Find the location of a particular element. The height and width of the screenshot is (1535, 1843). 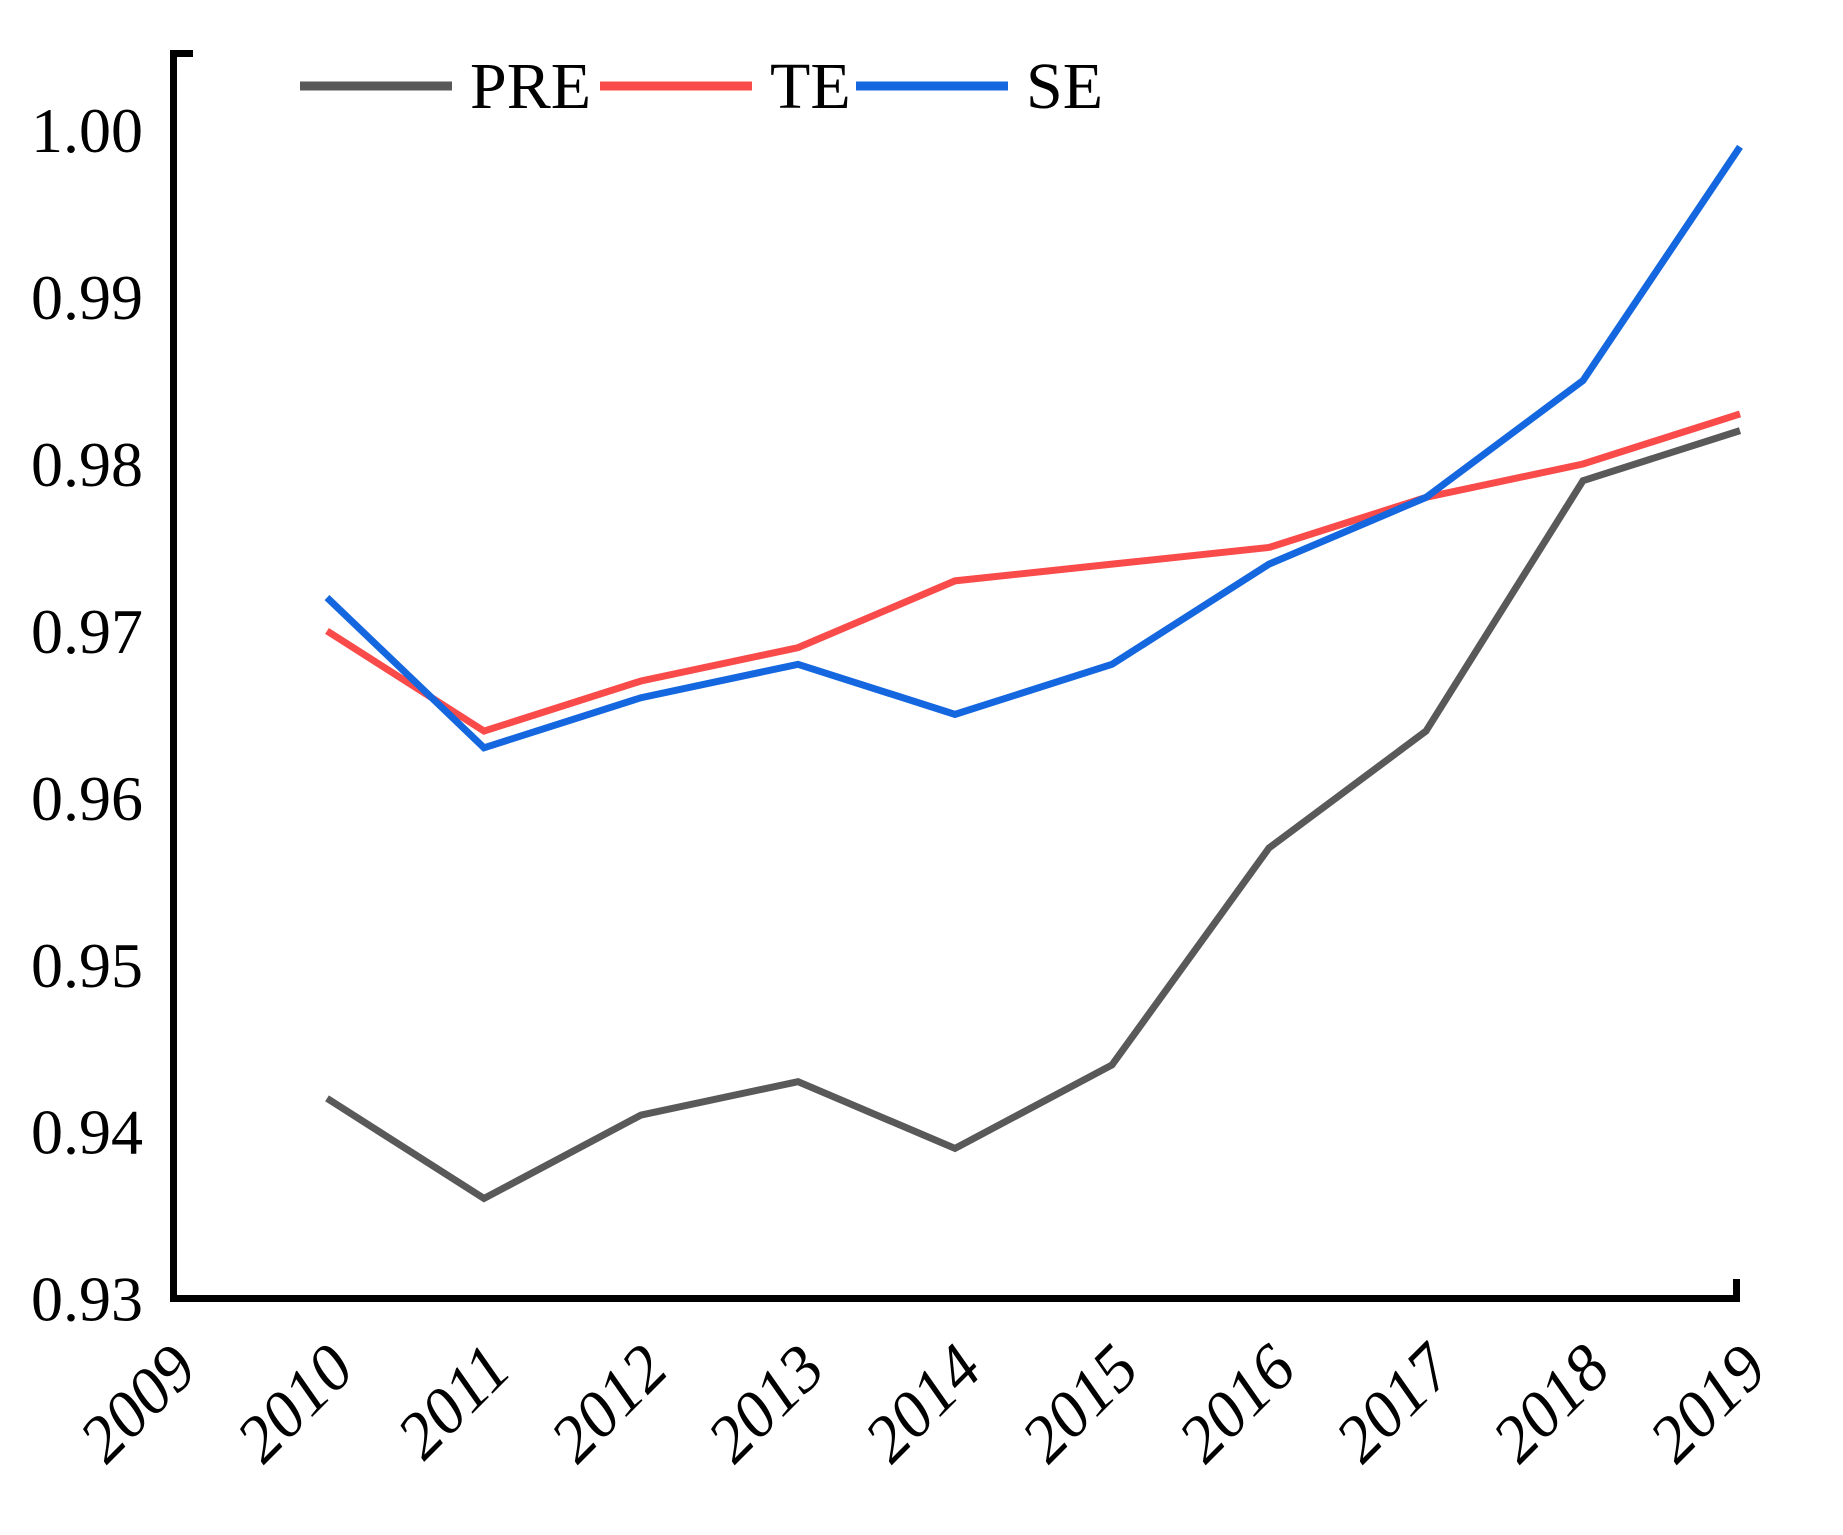

x-tick-label-2010: 2010 is located at coordinates (295, 1403).